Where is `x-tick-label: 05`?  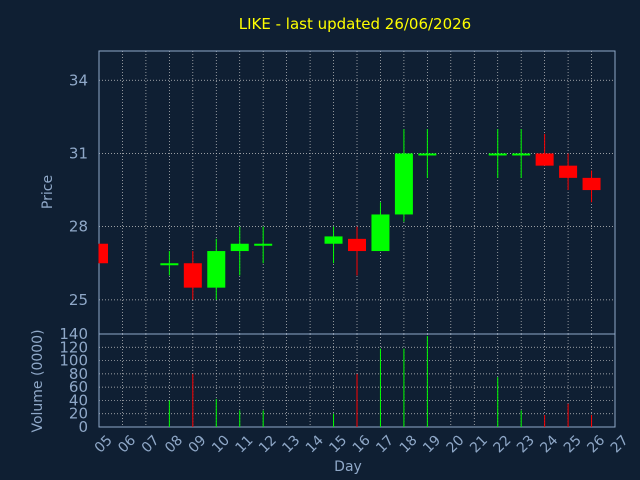 x-tick-label: 05 is located at coordinates (104, 444).